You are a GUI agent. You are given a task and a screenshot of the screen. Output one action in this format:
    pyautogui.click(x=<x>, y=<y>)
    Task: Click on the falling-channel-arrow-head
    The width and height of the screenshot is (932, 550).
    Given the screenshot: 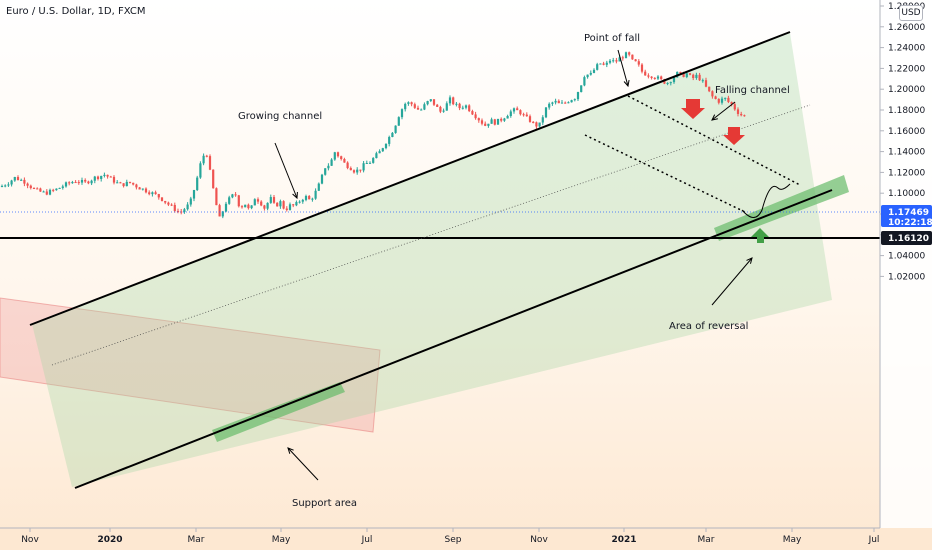 What is the action you would take?
    pyautogui.click(x=714, y=117)
    